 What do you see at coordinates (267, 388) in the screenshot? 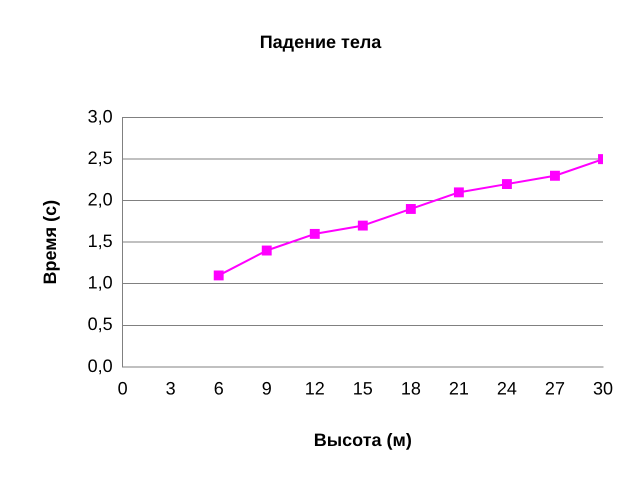
I see `x-tick-label: 9` at bounding box center [267, 388].